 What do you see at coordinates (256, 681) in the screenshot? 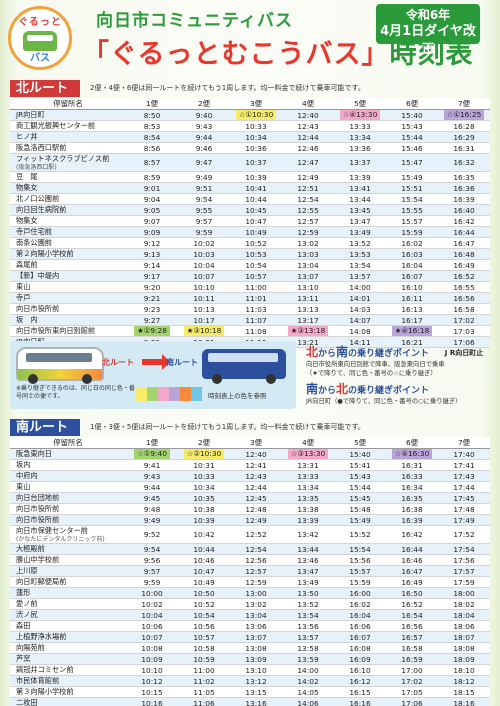
I see `departure-time-text: 13:12` at bounding box center [256, 681].